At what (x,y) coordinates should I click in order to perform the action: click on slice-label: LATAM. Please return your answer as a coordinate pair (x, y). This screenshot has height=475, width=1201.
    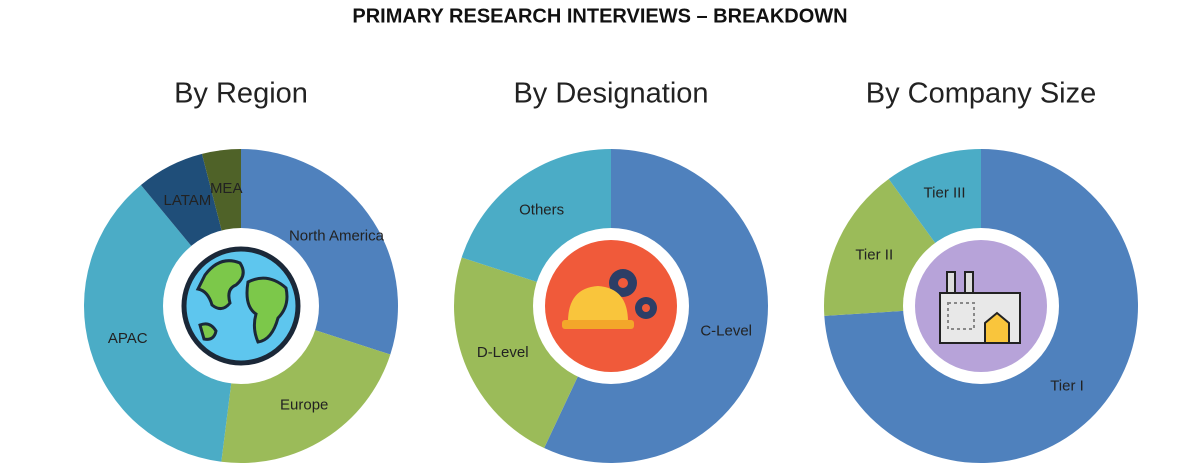
    Looking at the image, I should click on (188, 200).